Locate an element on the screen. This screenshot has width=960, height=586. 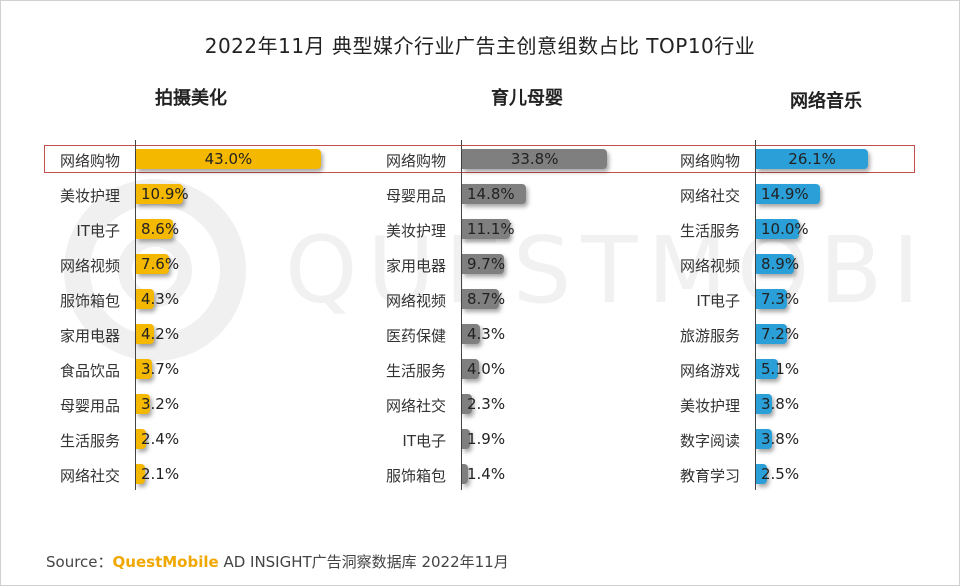
category-label: 食品饮品 is located at coordinates (89, 371).